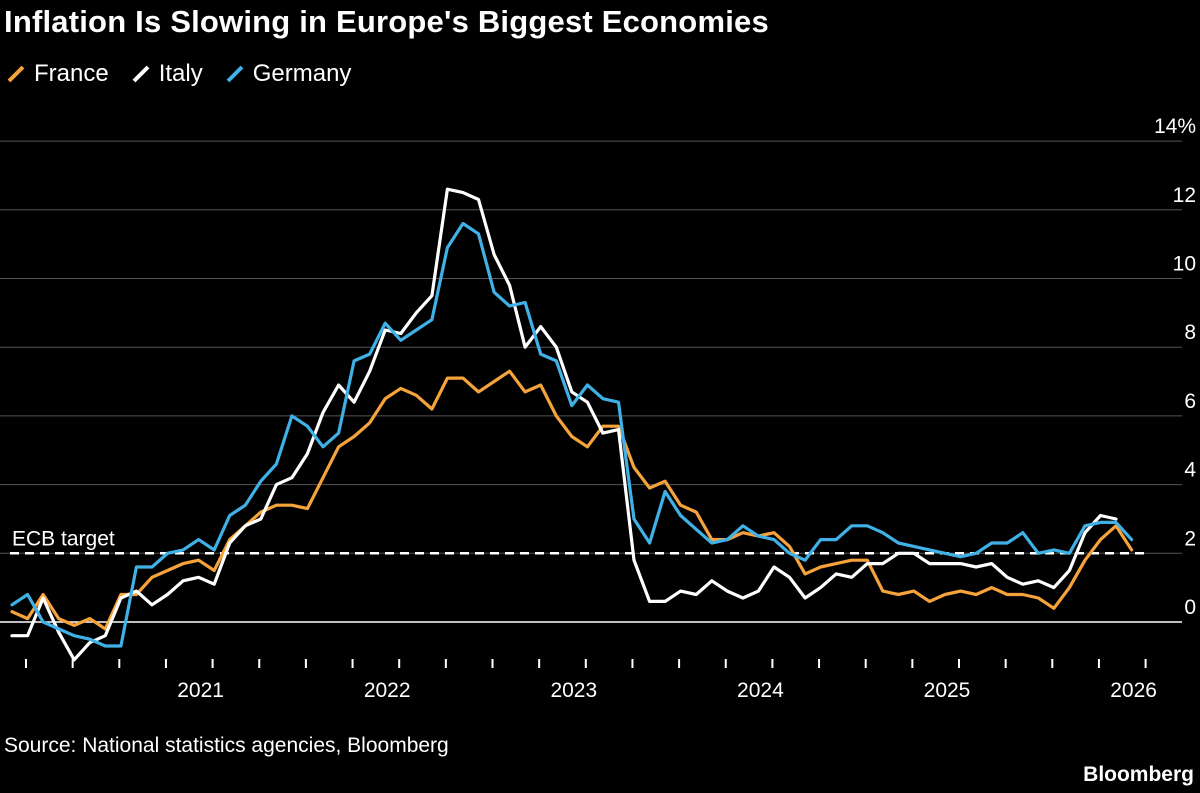  What do you see at coordinates (235, 74) in the screenshot?
I see `legend-swatch-germany` at bounding box center [235, 74].